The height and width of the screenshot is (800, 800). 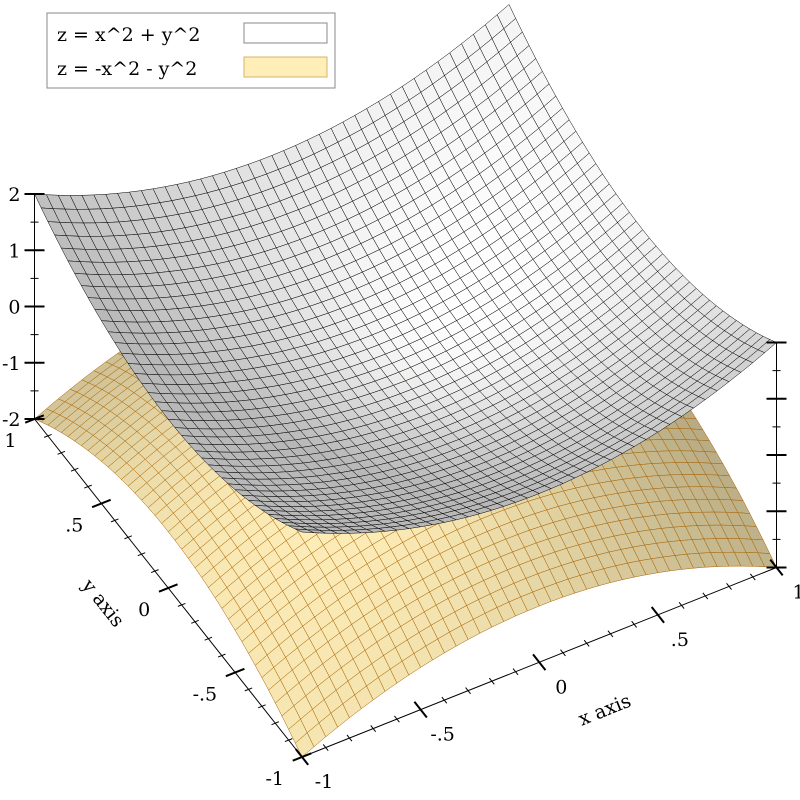 I want to click on z-tick-label: -2, so click(x=11, y=420).